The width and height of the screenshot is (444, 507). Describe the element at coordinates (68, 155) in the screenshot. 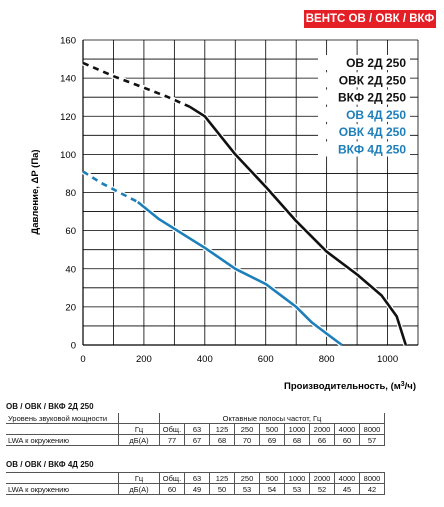

I see `y-tick-label: 100` at that location.